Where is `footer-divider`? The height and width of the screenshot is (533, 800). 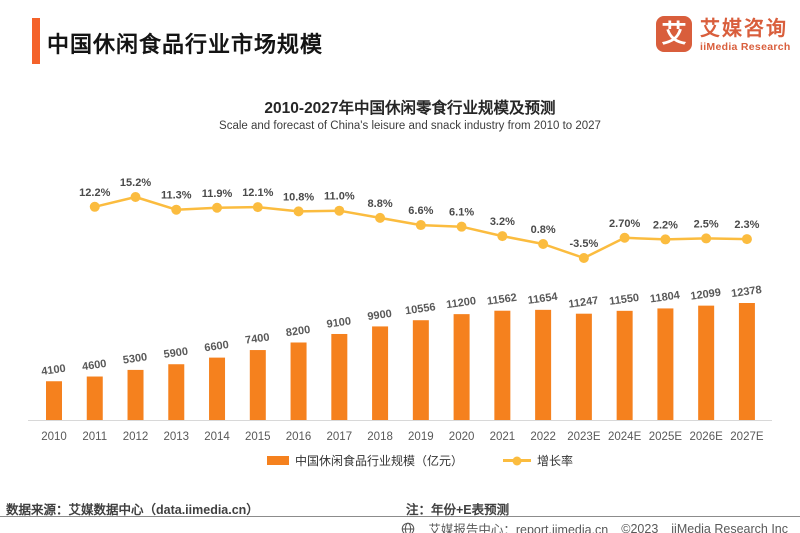 footer-divider is located at coordinates (400, 516).